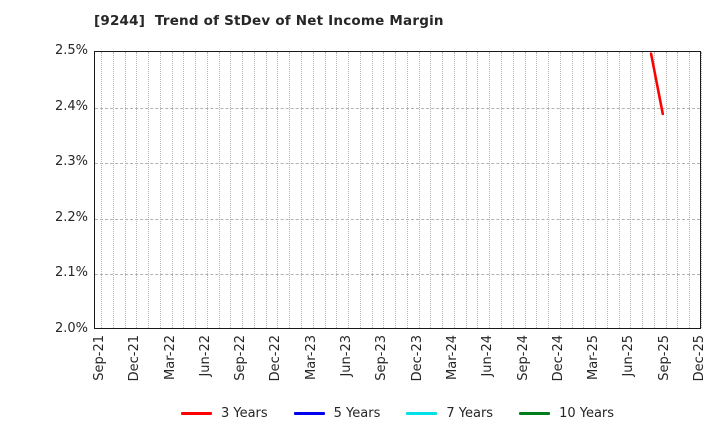 Image resolution: width=720 pixels, height=440 pixels. What do you see at coordinates (135, 358) in the screenshot?
I see `x-tick-label: Dec-21` at bounding box center [135, 358].